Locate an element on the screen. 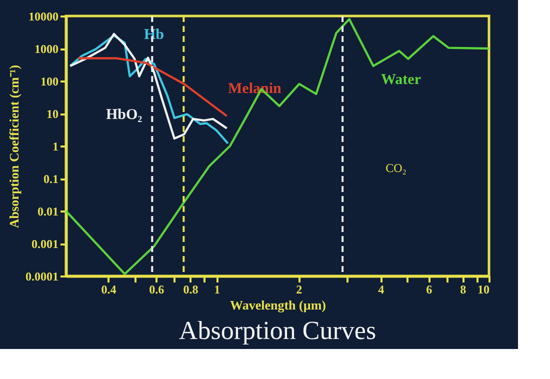  y-tick-label: 0.01 is located at coordinates (48, 211).